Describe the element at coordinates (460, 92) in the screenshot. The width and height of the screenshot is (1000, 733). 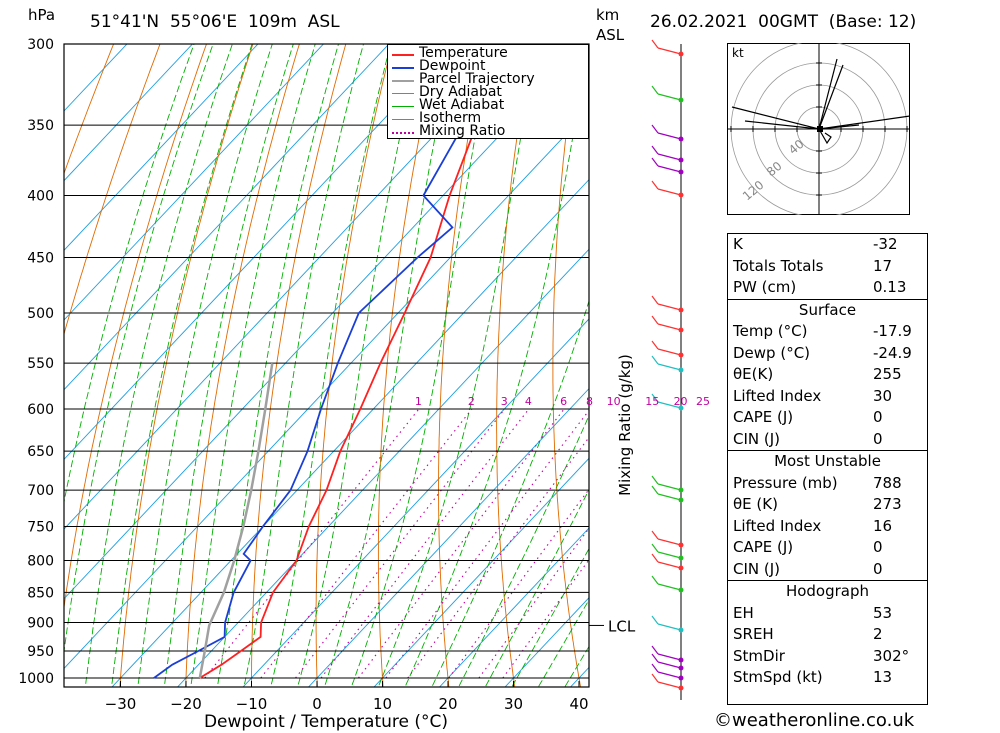
I see `legend-label-dry-adiabat: Dry Adiabat` at that location.